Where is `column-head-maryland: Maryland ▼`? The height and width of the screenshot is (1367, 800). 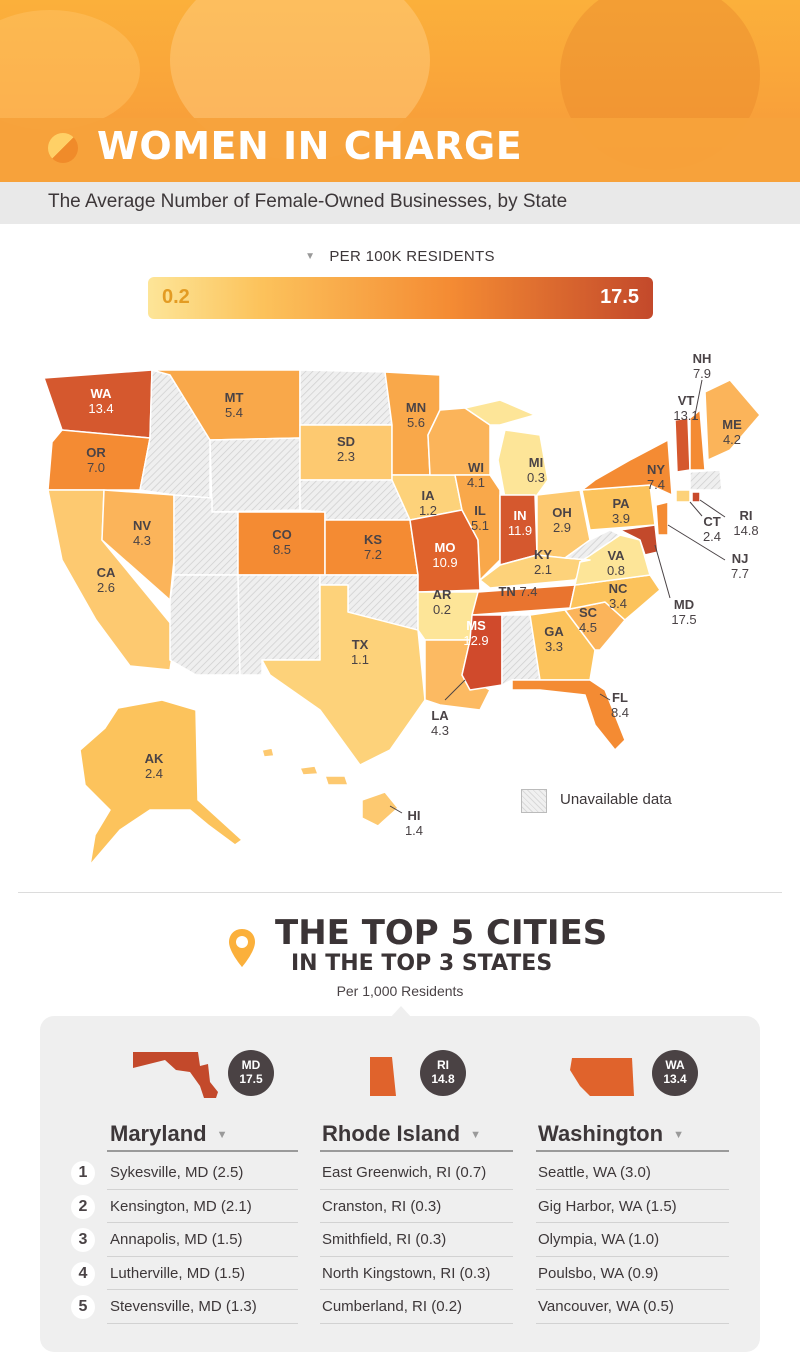 column-head-maryland: Maryland ▼ is located at coordinates (169, 1133).